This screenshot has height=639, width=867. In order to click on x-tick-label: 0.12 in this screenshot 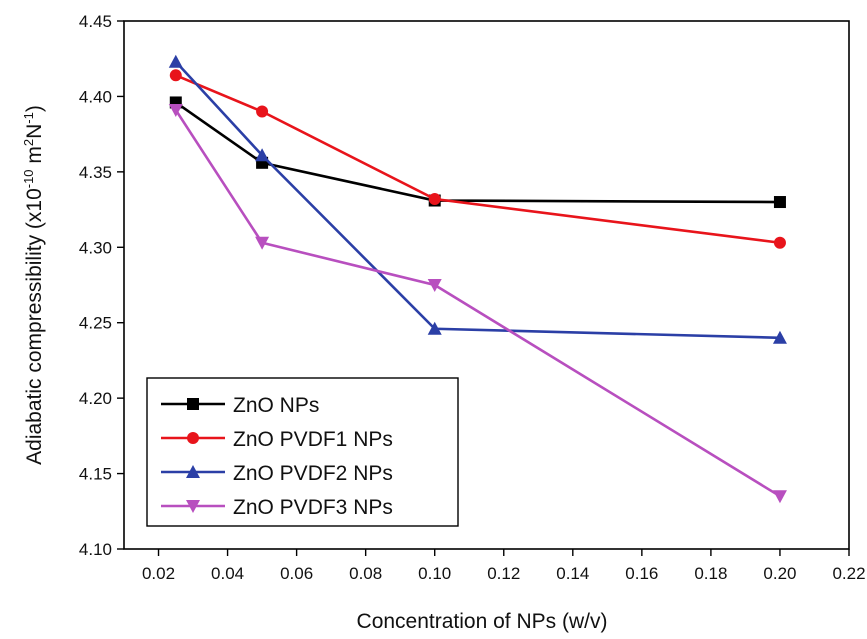, I will do `click(503, 573)`.